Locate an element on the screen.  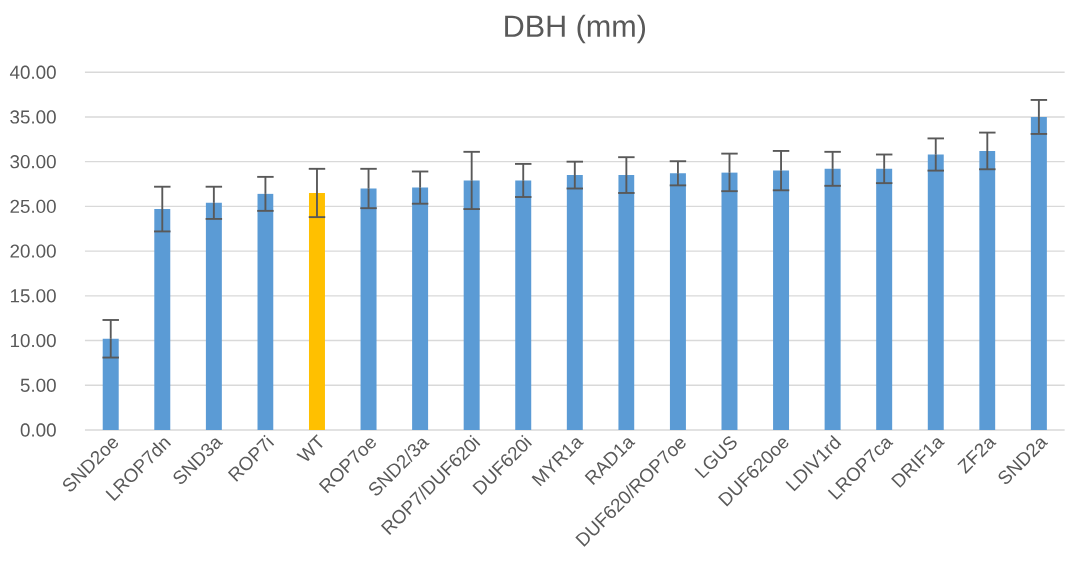
y-tick-label: 0.00 is located at coordinates (38, 430).